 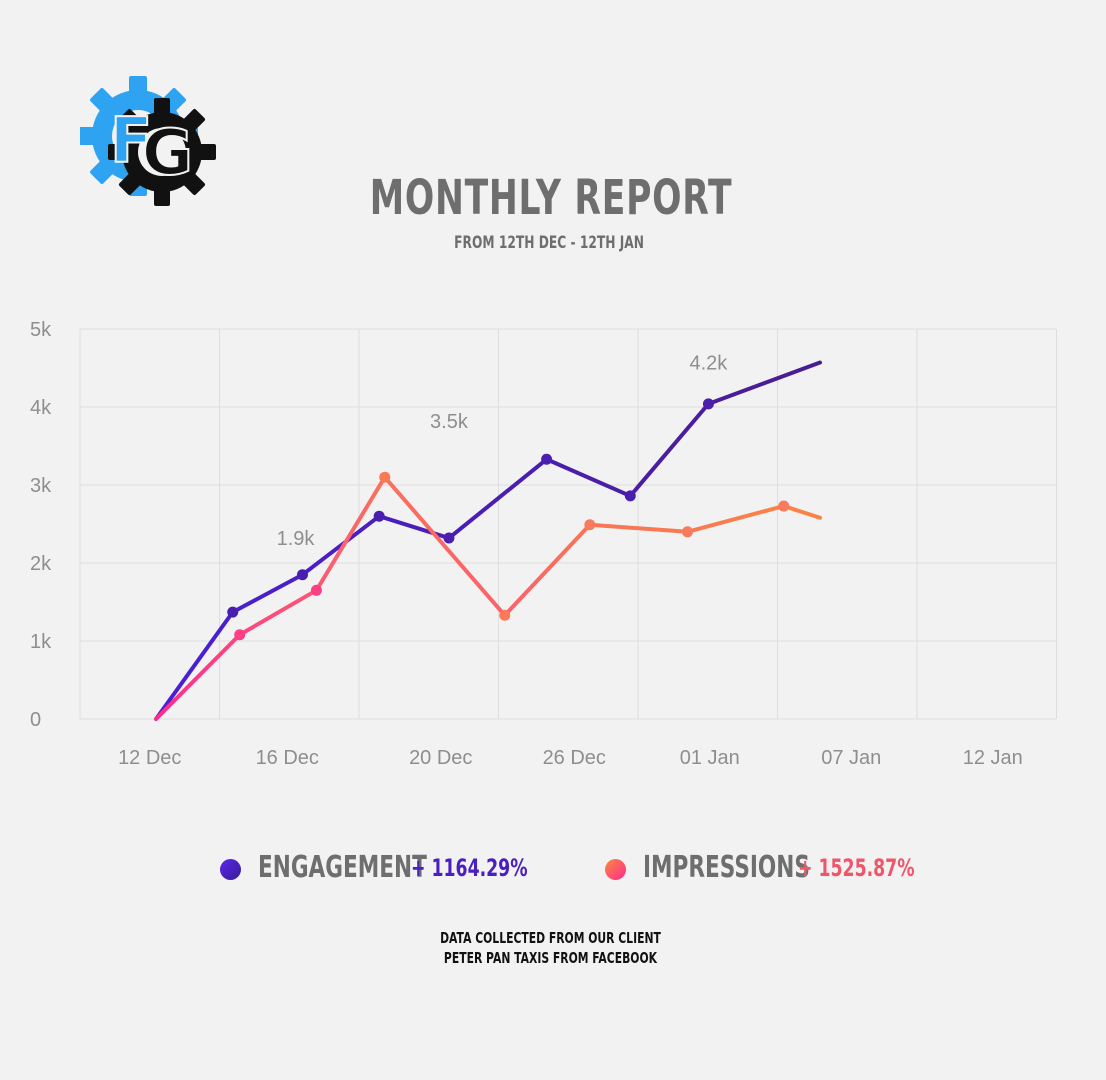 I want to click on data-label: 1.9k, so click(x=296, y=539).